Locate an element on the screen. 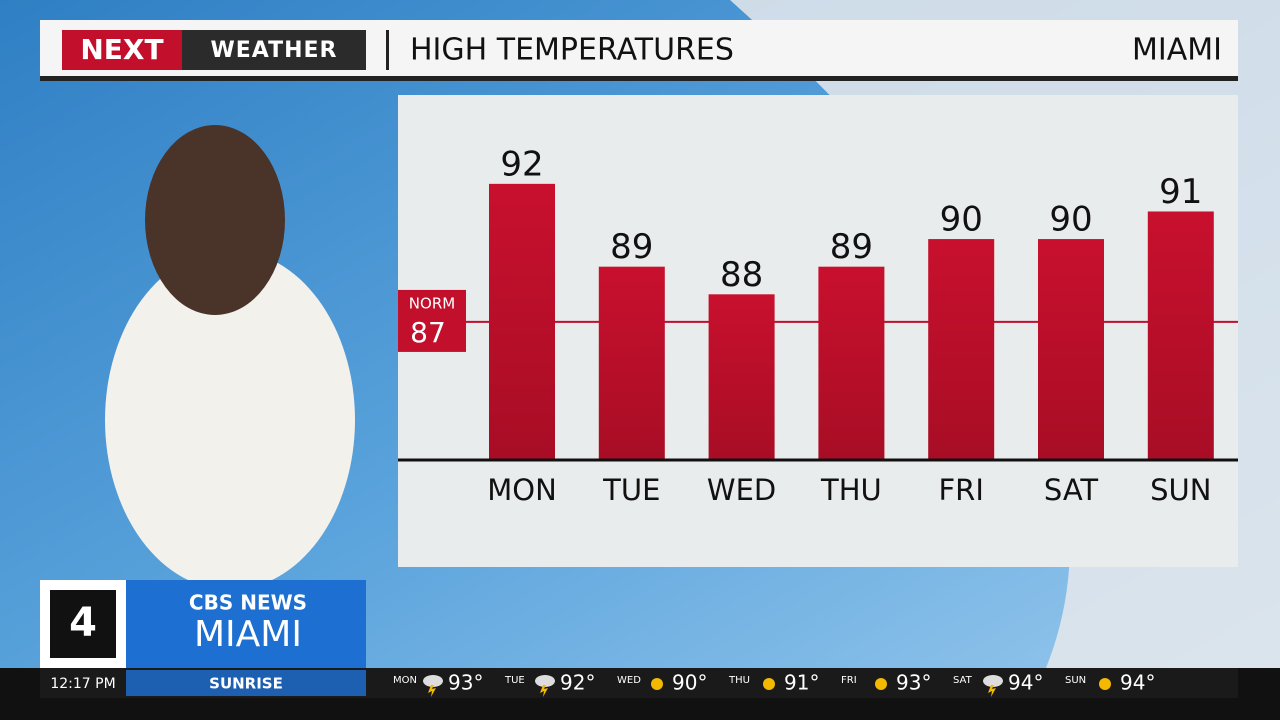 The image size is (1280, 720). ticker-day: SAT is located at coordinates (963, 680).